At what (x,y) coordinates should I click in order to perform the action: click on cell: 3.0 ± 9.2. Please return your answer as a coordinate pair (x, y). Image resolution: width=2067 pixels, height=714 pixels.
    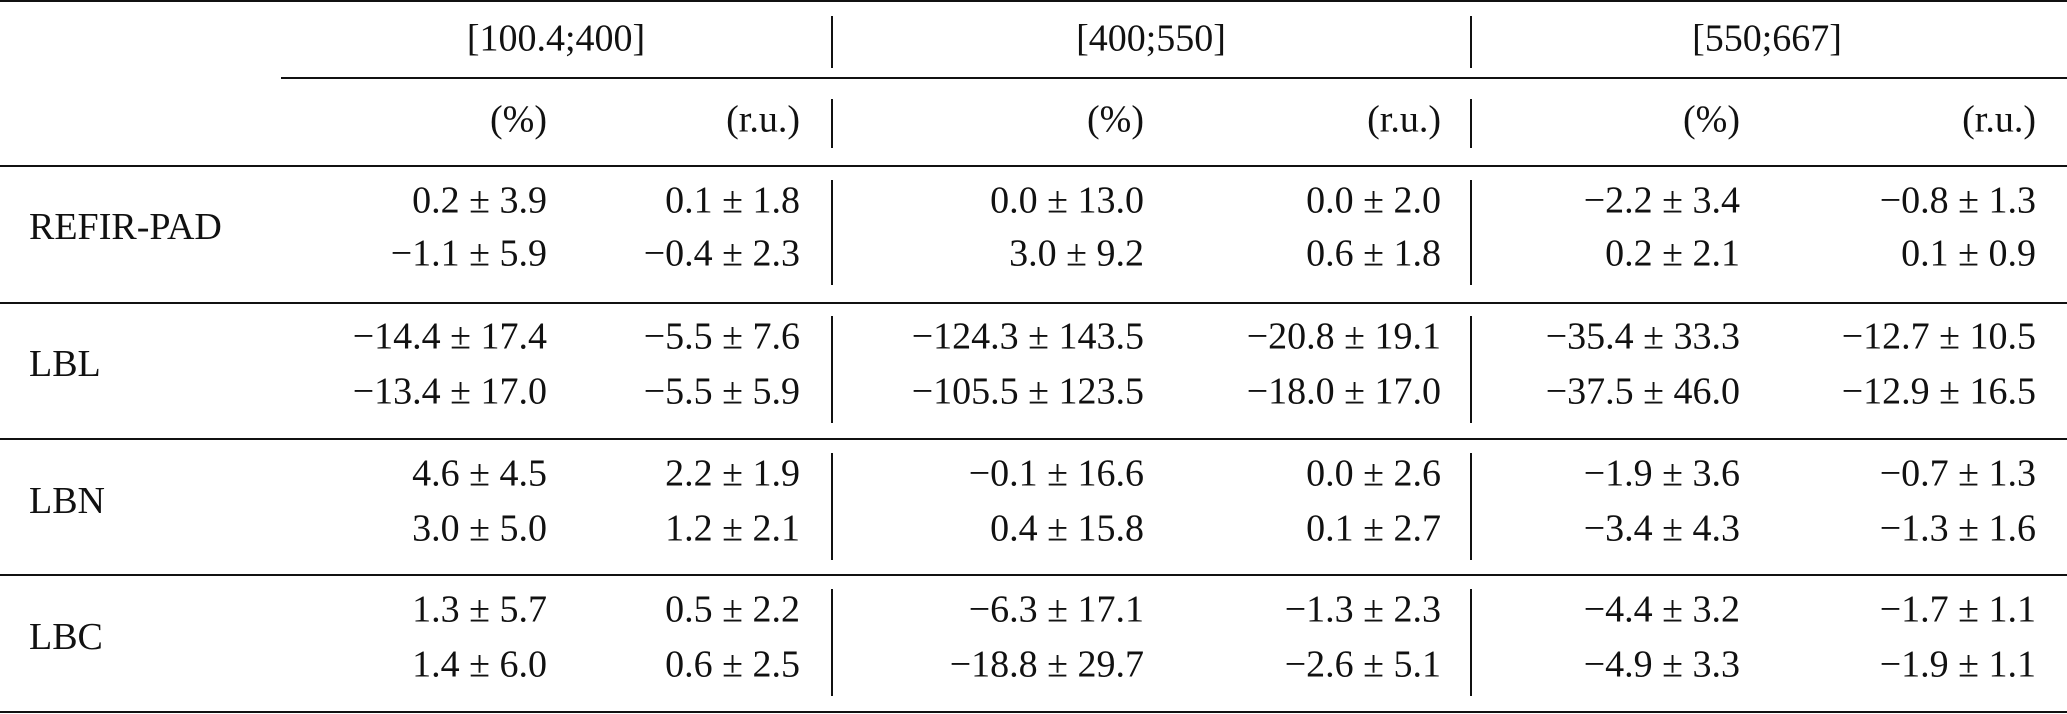
    Looking at the image, I should click on (1076, 254).